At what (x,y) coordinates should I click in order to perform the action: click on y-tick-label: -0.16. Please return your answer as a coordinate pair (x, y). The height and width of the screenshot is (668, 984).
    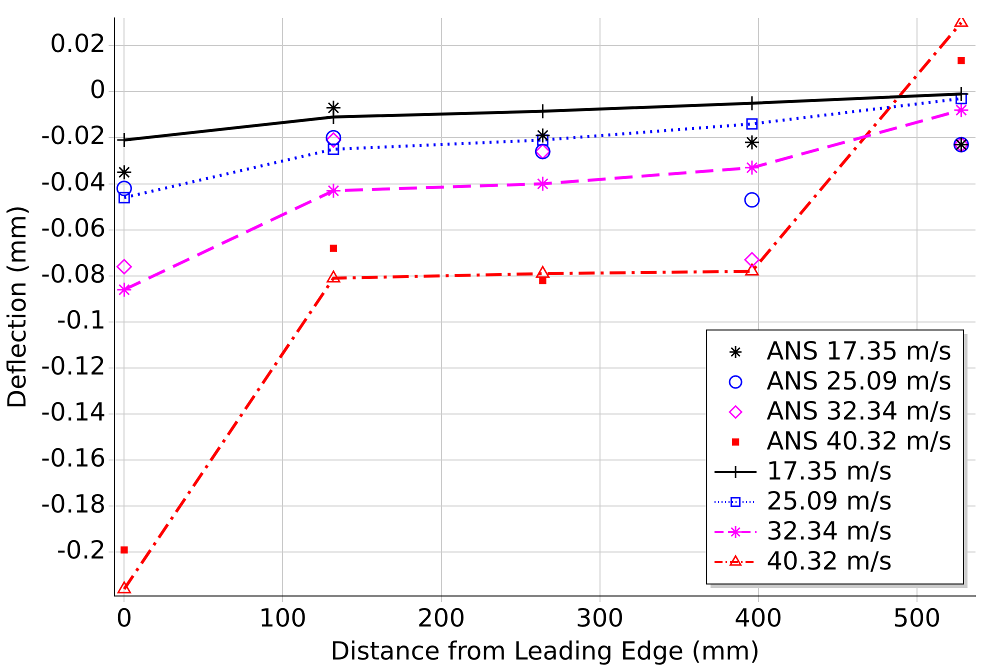
    Looking at the image, I should click on (73, 458).